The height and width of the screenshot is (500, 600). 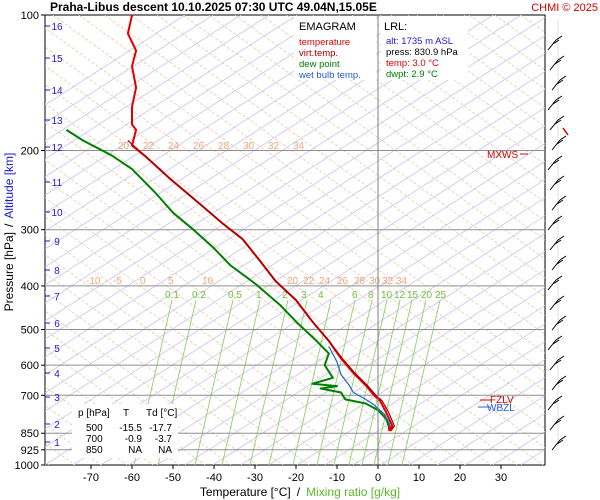 I want to click on mxws-label: MXWS, so click(x=502, y=155).